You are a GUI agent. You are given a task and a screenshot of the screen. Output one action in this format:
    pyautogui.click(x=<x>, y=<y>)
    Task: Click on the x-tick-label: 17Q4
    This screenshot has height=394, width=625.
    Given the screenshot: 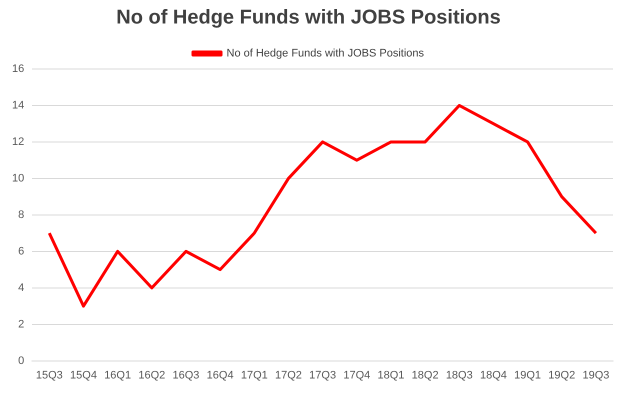 What is the action you would take?
    pyautogui.click(x=356, y=375)
    